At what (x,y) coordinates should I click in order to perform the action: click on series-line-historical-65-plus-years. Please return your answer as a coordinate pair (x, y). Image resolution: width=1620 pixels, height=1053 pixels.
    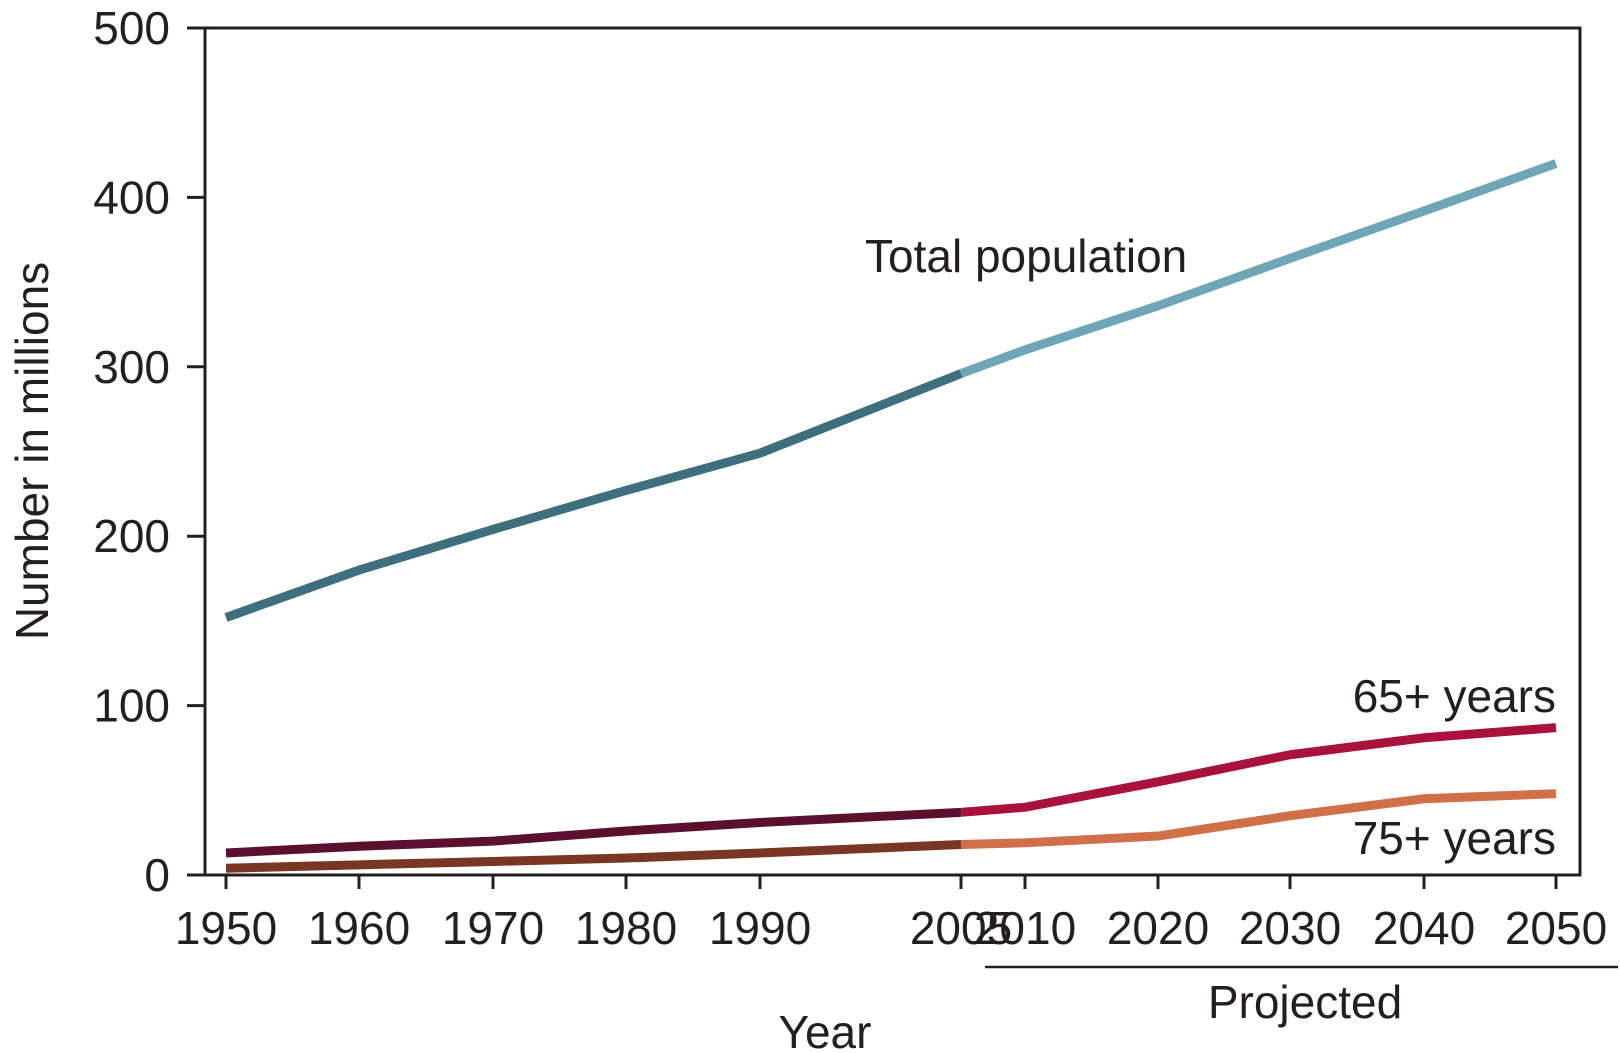
    Looking at the image, I should click on (593, 832).